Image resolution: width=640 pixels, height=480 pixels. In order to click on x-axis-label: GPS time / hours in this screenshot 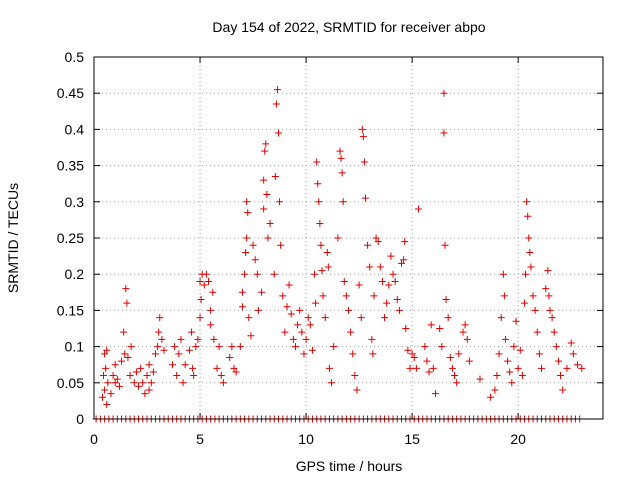, I will do `click(349, 466)`.